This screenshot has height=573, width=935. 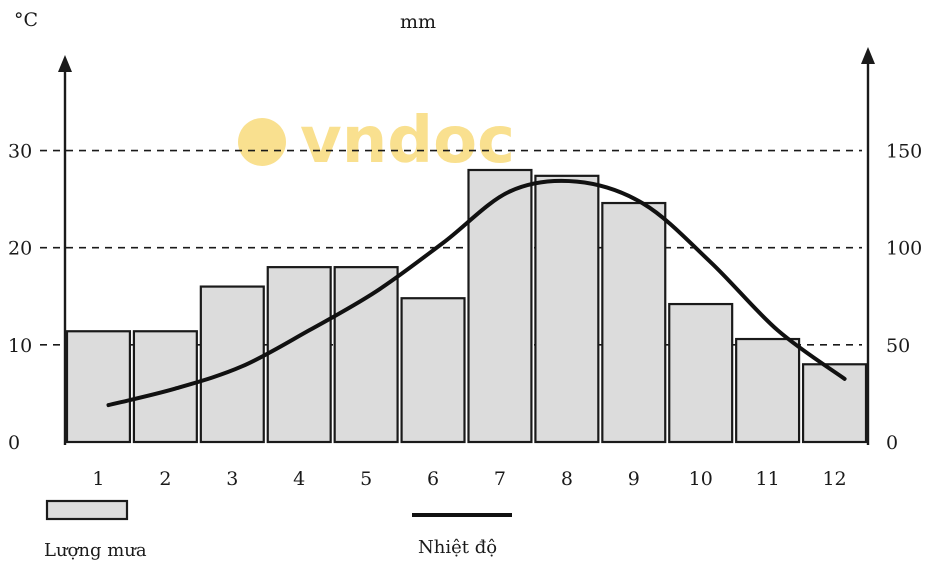 What do you see at coordinates (87, 510) in the screenshot?
I see `legend-rainfall-swatch` at bounding box center [87, 510].